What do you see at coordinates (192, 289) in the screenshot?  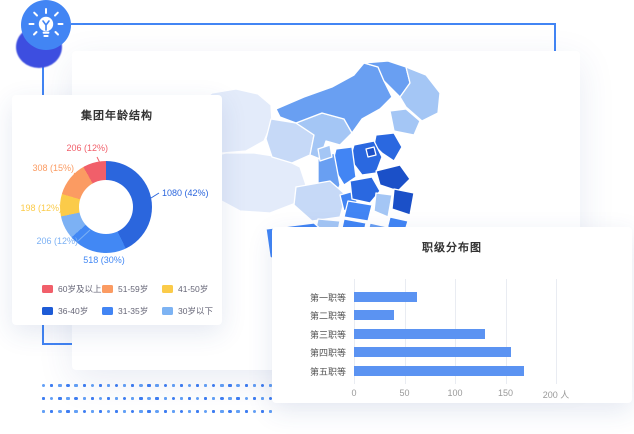 I see `legend-item: 41-50岁` at bounding box center [192, 289].